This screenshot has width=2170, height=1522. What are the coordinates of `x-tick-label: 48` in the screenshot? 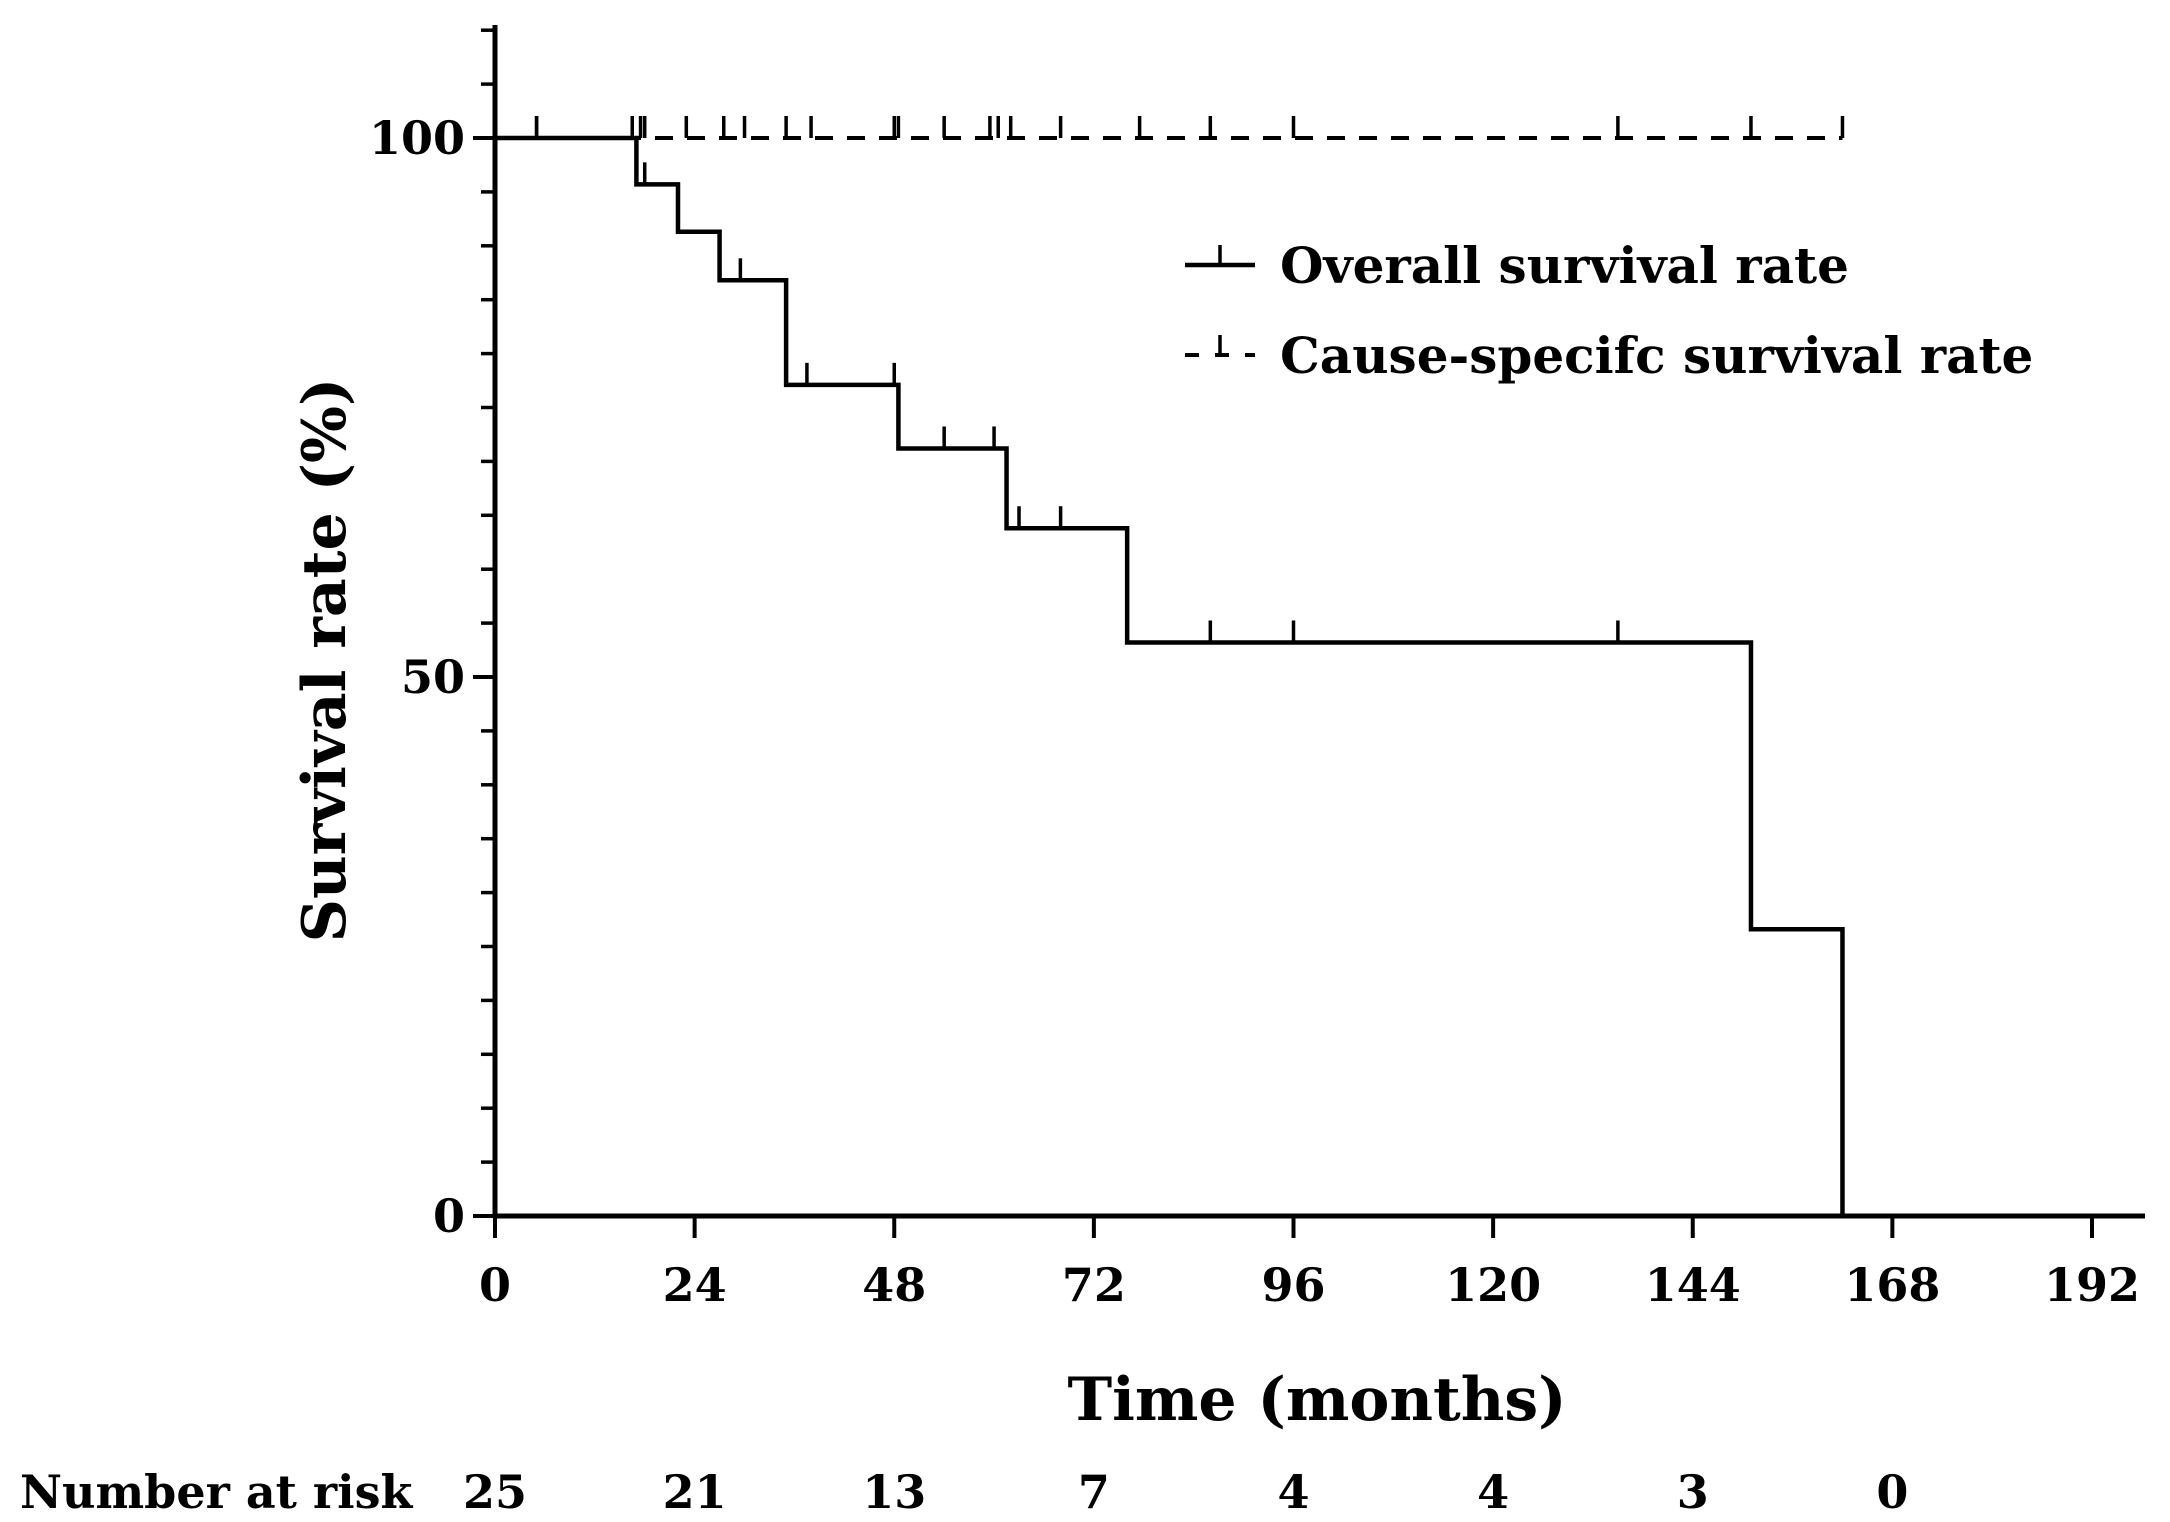 It's located at (894, 1285).